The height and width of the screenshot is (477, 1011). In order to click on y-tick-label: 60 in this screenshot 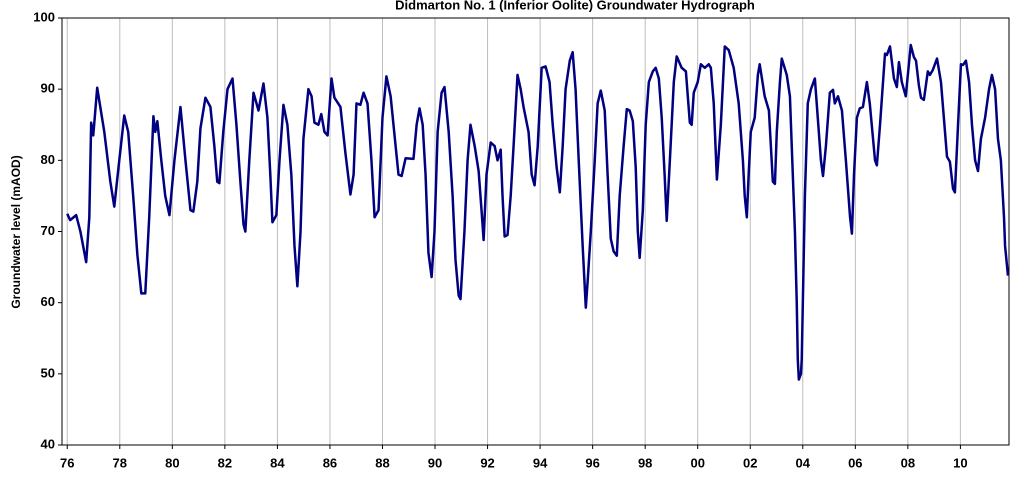, I will do `click(48, 301)`.